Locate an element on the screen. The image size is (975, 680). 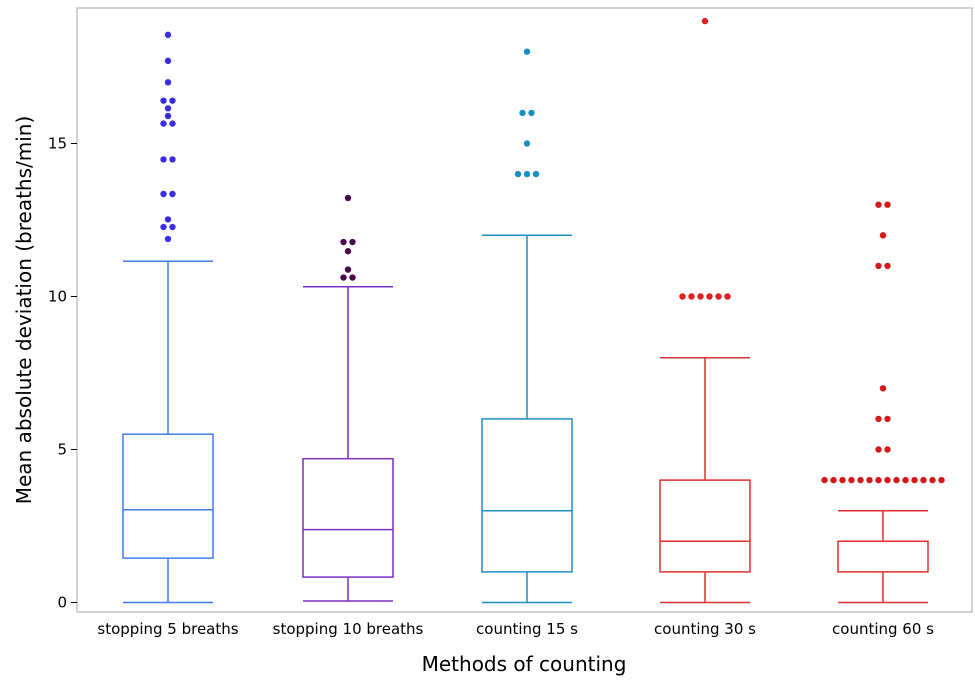
x-tick-label: counting 30 s is located at coordinates (705, 629).